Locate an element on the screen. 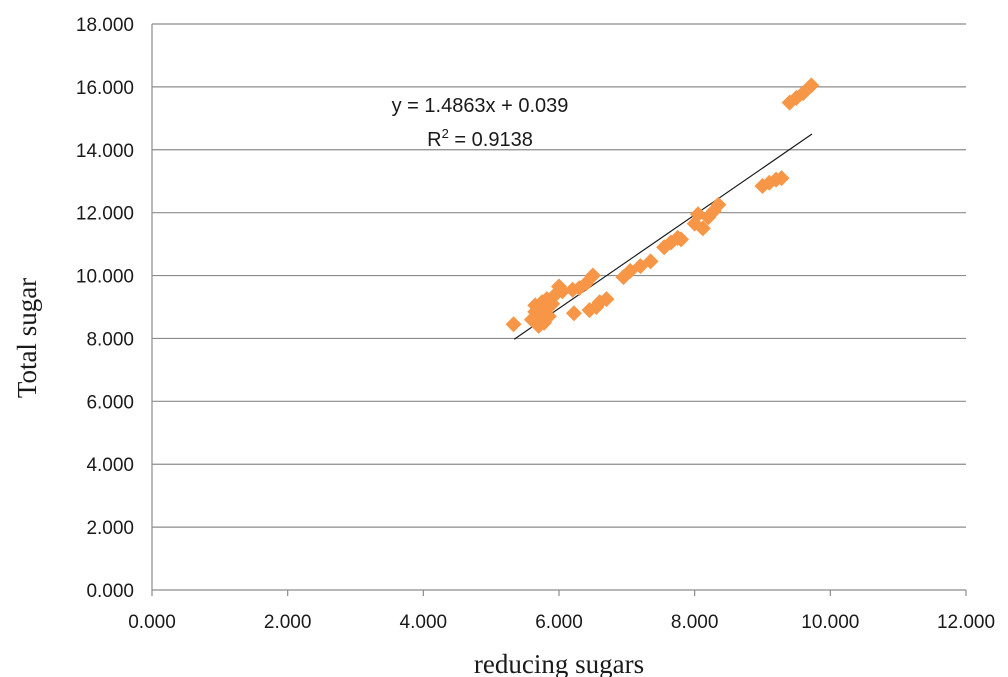 The width and height of the screenshot is (1008, 677). trendline is located at coordinates (663, 236).